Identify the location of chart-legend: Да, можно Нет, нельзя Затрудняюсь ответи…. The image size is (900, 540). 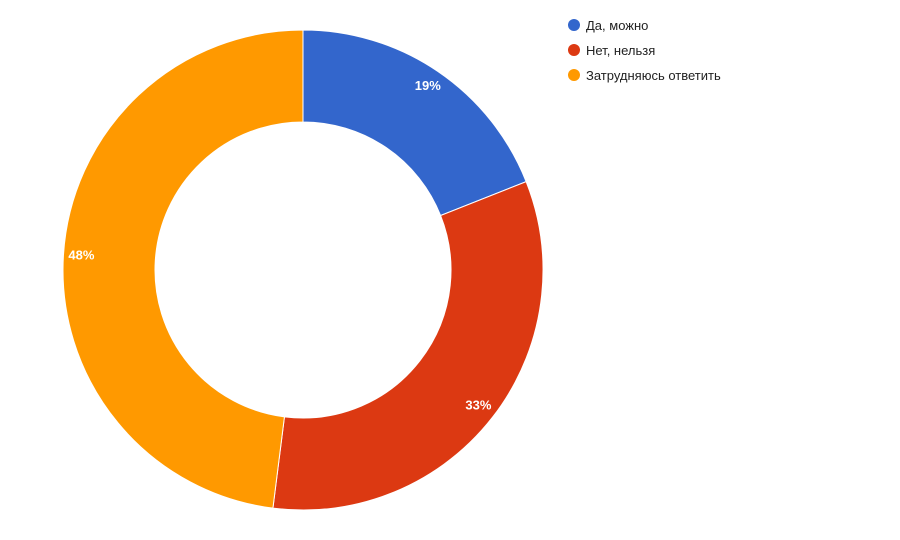
(644, 53).